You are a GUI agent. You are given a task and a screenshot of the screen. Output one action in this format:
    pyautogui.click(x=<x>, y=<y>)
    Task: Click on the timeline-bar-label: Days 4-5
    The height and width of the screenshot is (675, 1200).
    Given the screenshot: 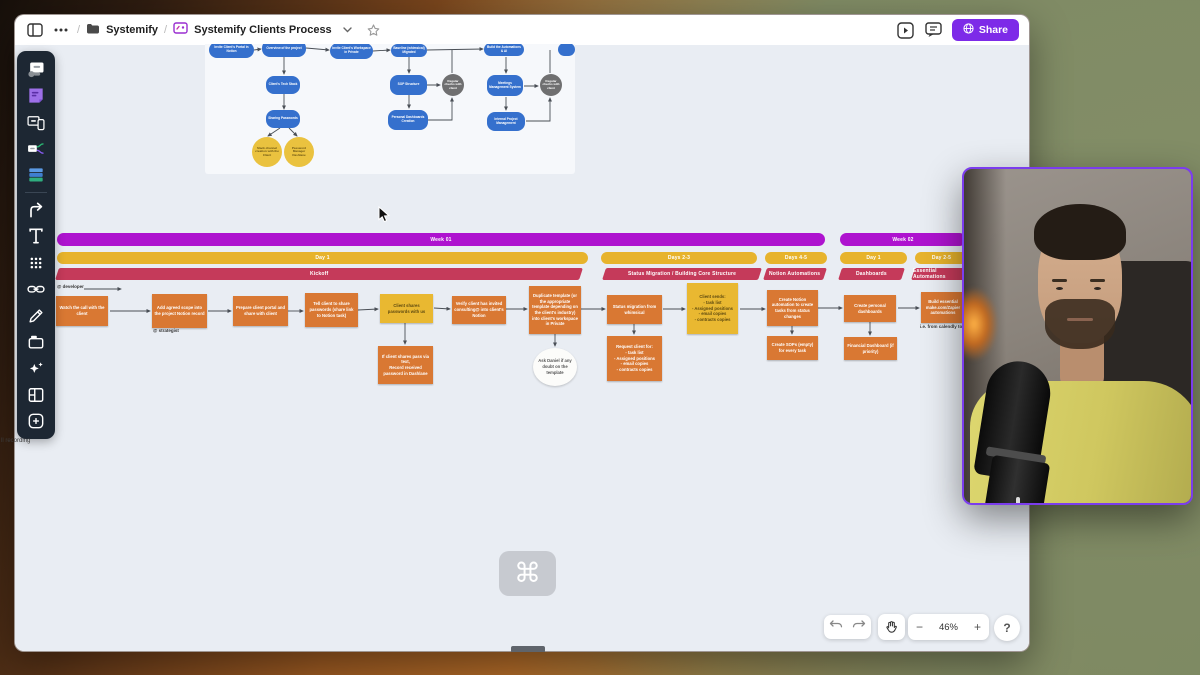 What is the action you would take?
    pyautogui.click(x=796, y=258)
    